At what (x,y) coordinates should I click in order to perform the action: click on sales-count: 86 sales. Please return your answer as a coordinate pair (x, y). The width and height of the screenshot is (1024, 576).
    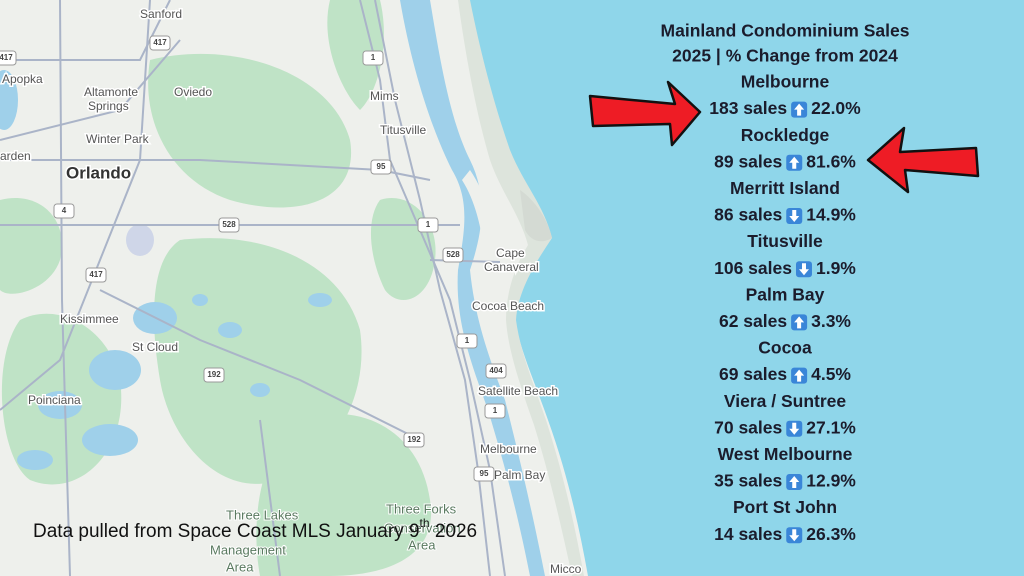
    Looking at the image, I should click on (748, 215).